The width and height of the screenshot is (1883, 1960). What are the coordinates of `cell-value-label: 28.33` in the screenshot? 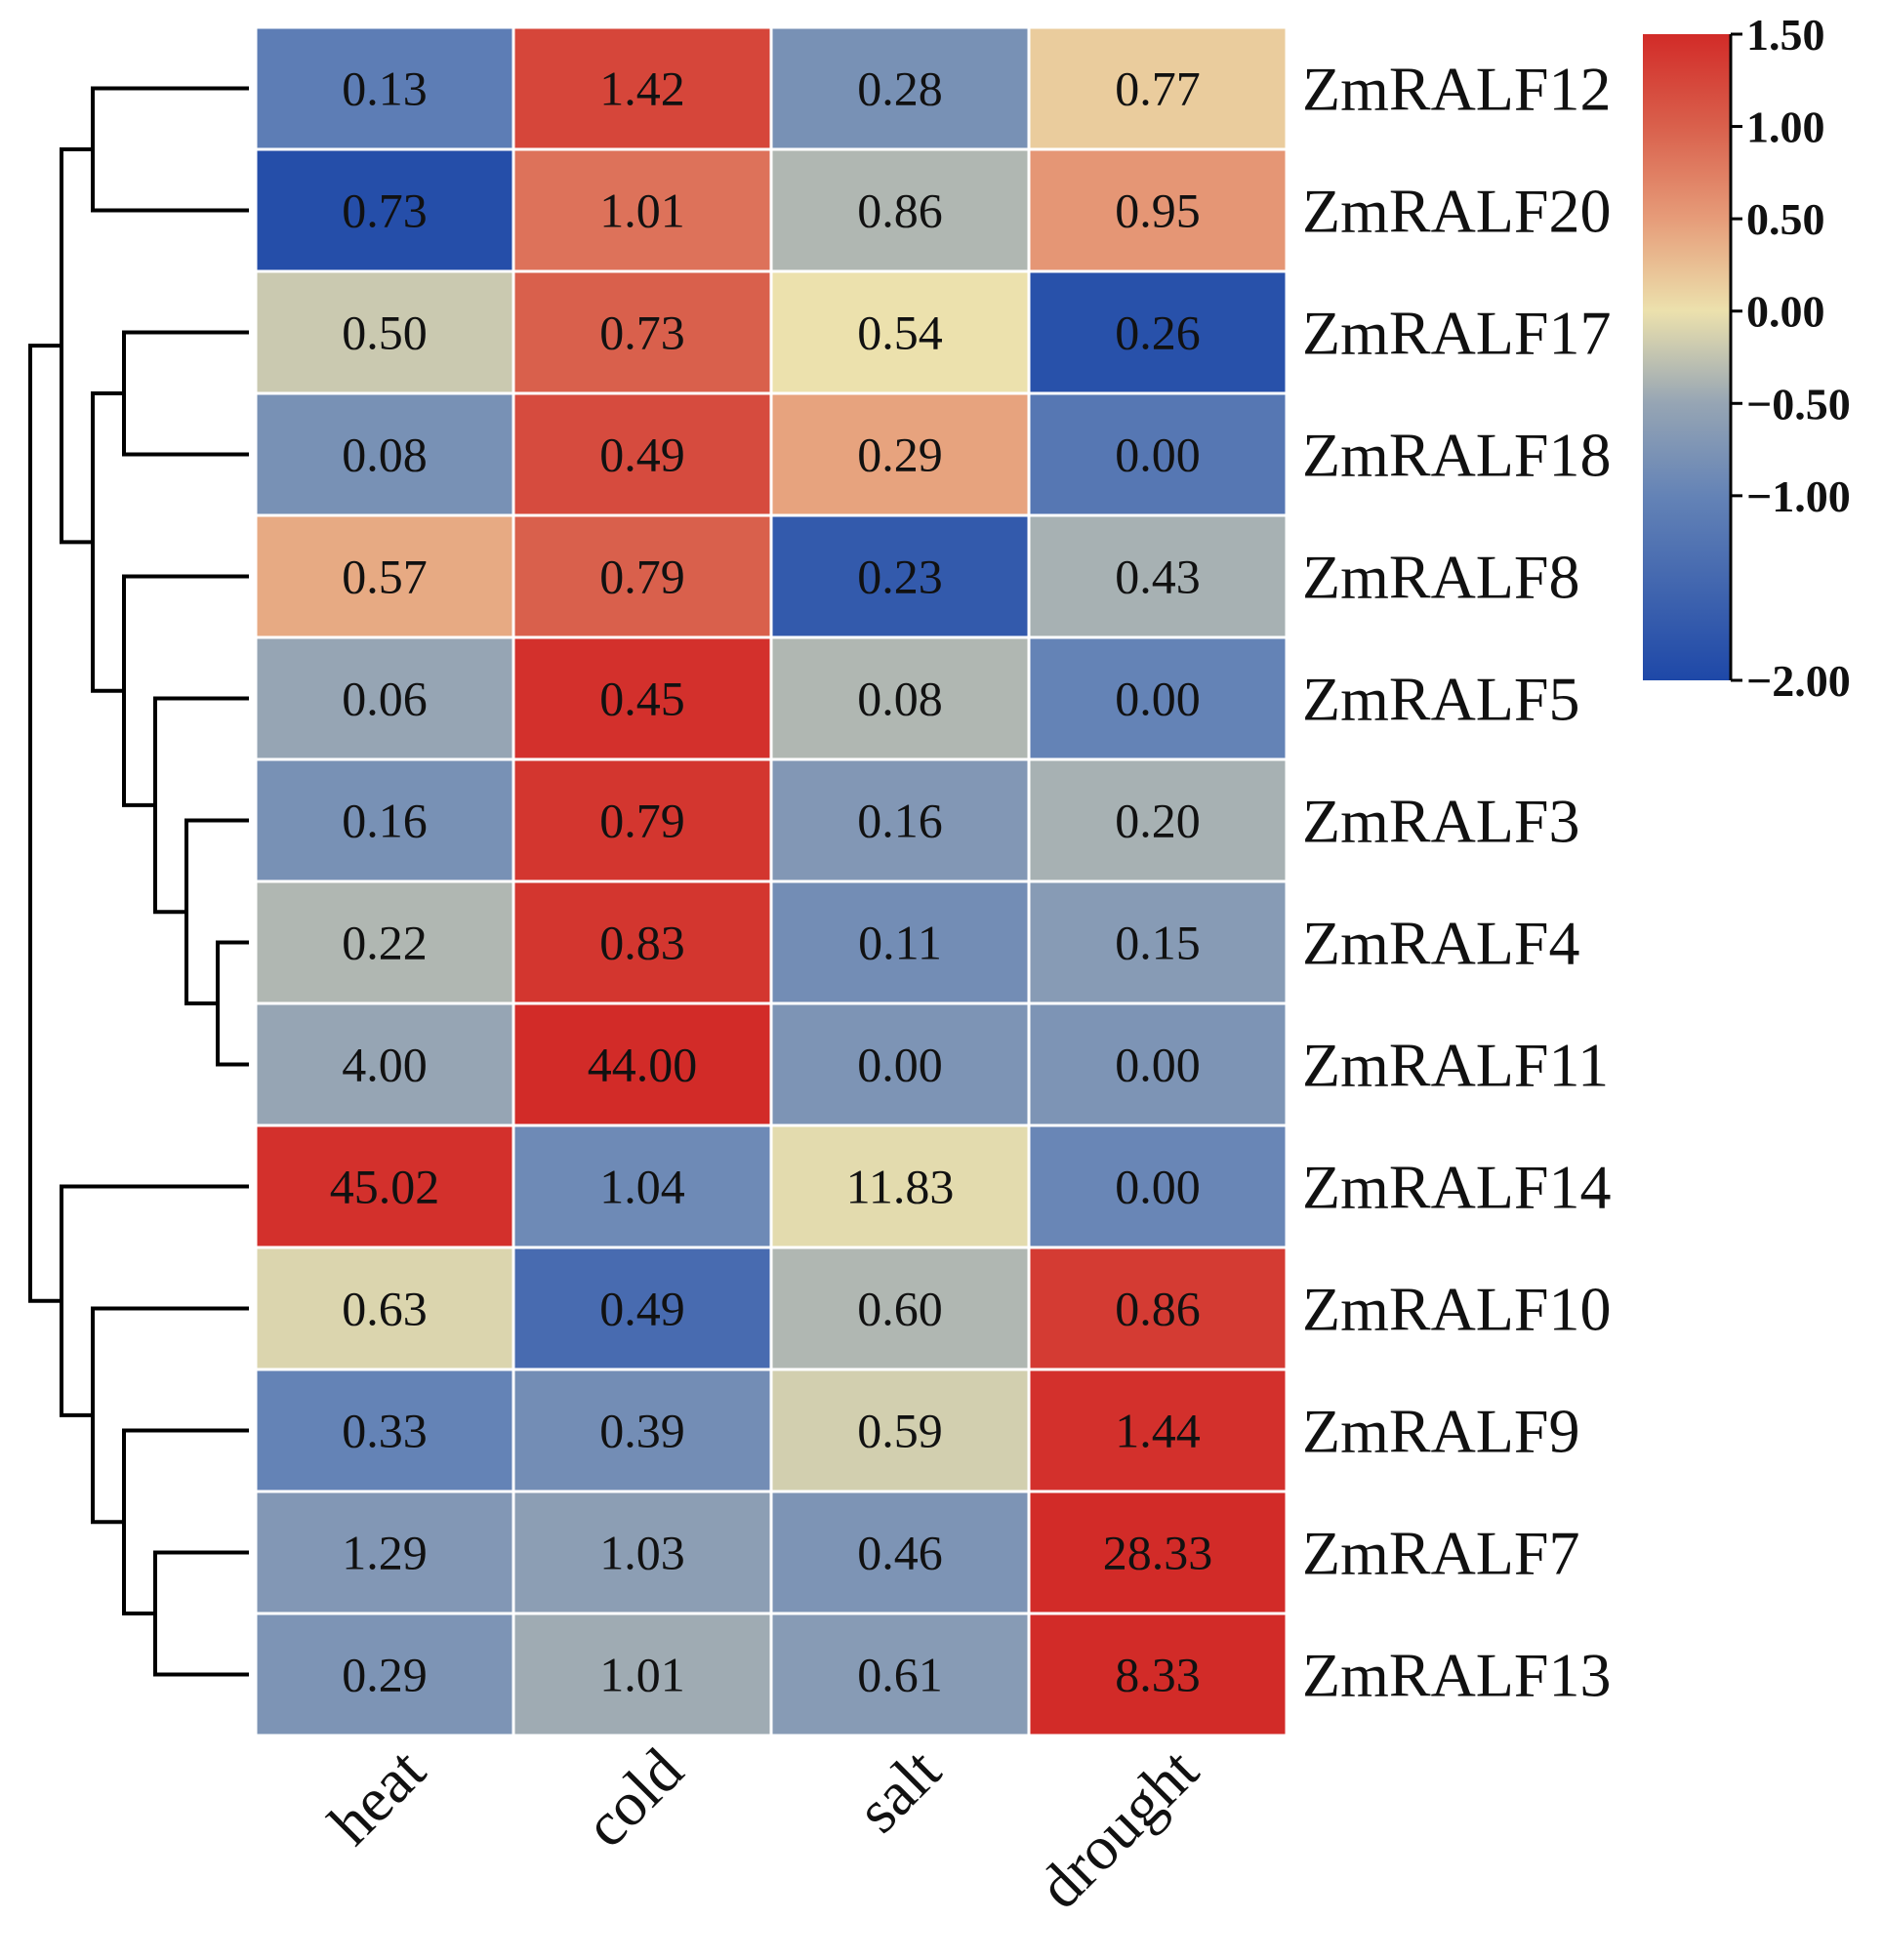 It's located at (1158, 1553).